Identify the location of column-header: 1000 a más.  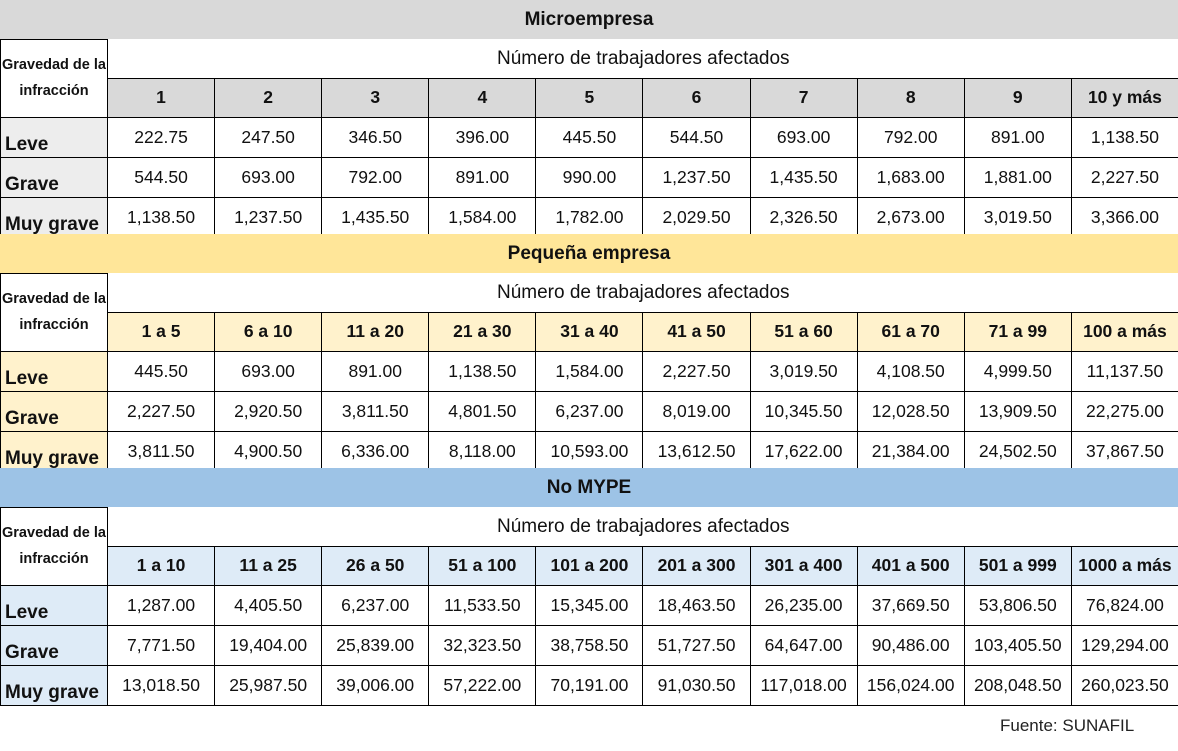
(1124, 565).